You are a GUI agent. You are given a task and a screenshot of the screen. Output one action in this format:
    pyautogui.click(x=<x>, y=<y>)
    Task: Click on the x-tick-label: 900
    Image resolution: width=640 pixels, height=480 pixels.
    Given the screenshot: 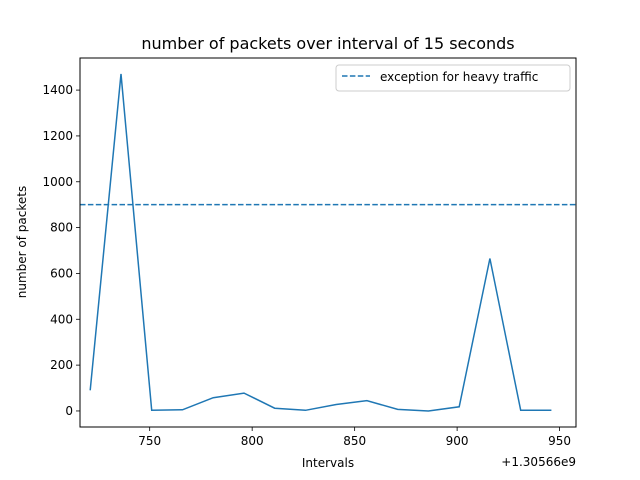 What is the action you would take?
    pyautogui.click(x=457, y=441)
    